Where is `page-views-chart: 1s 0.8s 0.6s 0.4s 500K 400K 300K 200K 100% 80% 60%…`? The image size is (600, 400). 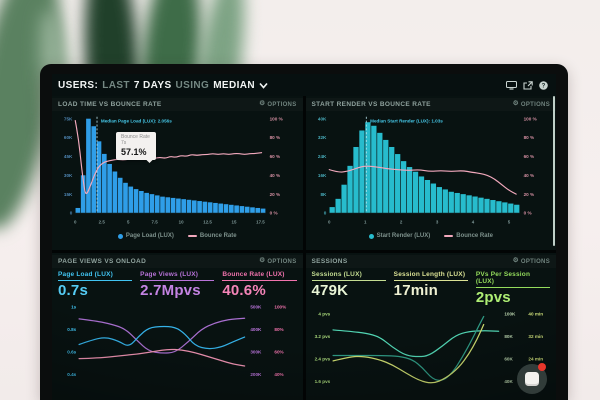 page-views-chart: 1s 0.8s 0.6s 0.4s 500K 400K 300K 200K 100% 80% 60%… is located at coordinates (177, 344).